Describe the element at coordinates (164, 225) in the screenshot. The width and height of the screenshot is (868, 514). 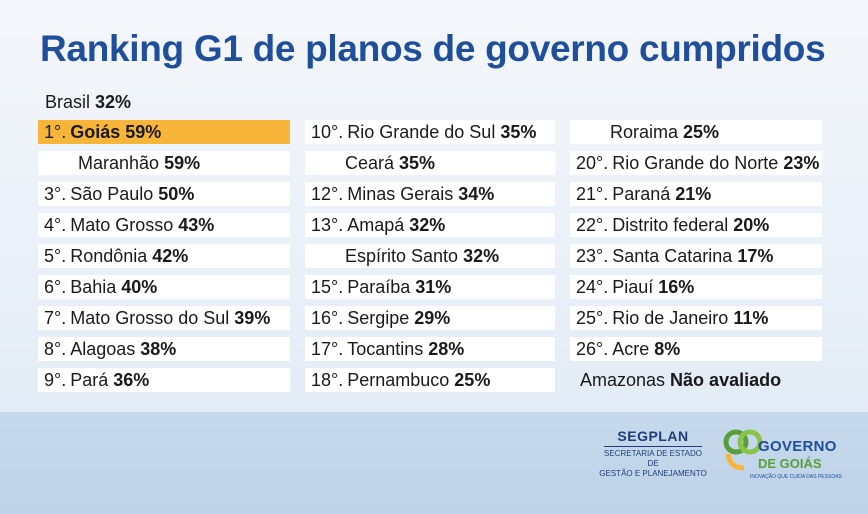
I see `ranking-row: 4°. Mato Grosso 43%` at that location.